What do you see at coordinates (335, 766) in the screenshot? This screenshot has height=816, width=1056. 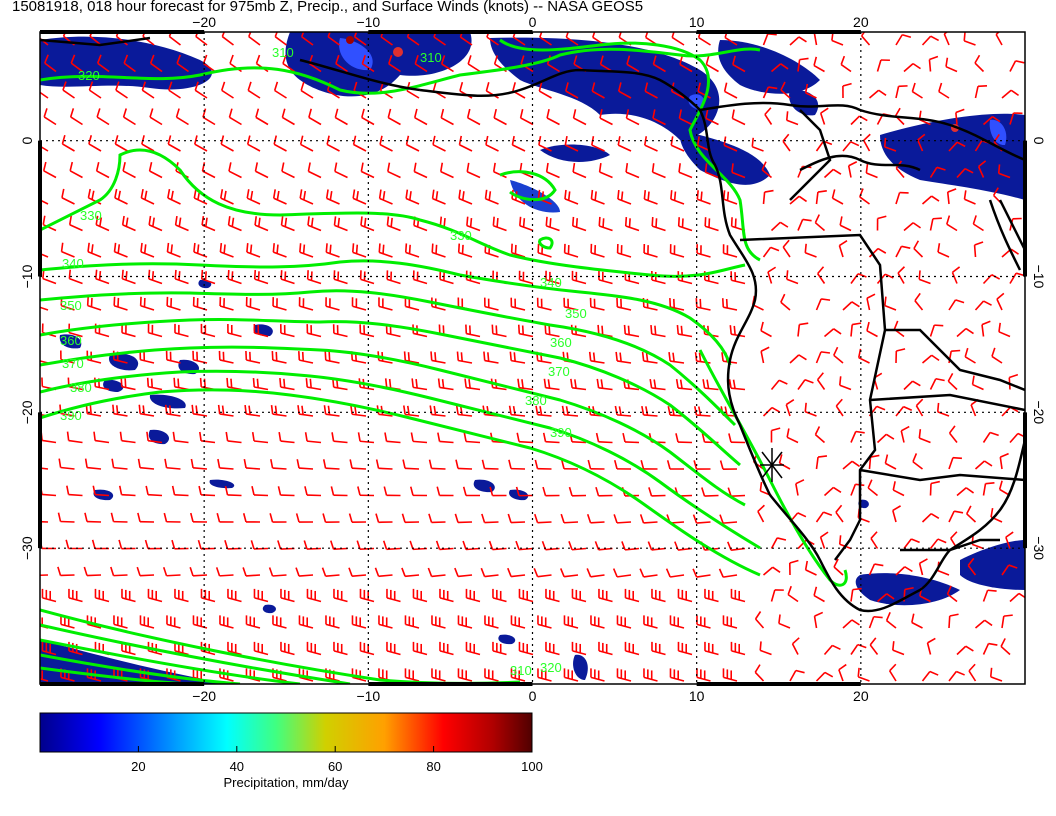 I see `colorbar-tick-label: 60` at bounding box center [335, 766].